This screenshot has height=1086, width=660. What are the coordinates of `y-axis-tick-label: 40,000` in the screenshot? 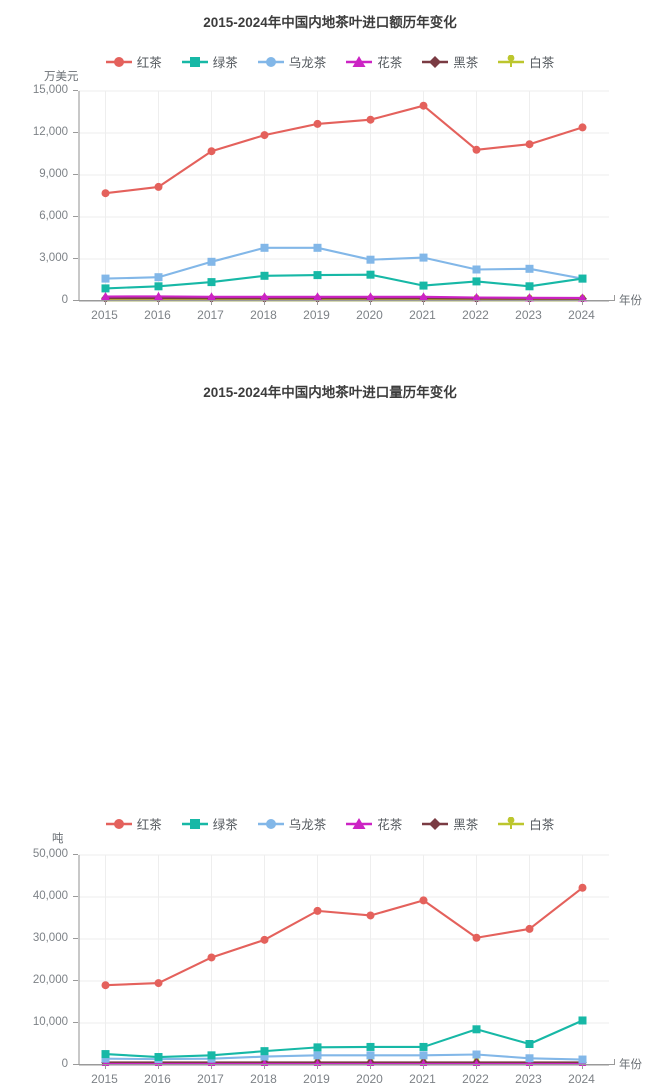 It's located at (50, 896).